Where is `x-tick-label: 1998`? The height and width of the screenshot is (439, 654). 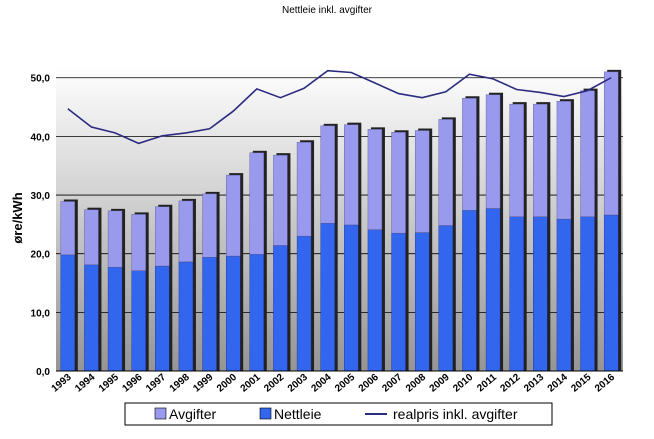 x-tick-label: 1998 is located at coordinates (180, 383).